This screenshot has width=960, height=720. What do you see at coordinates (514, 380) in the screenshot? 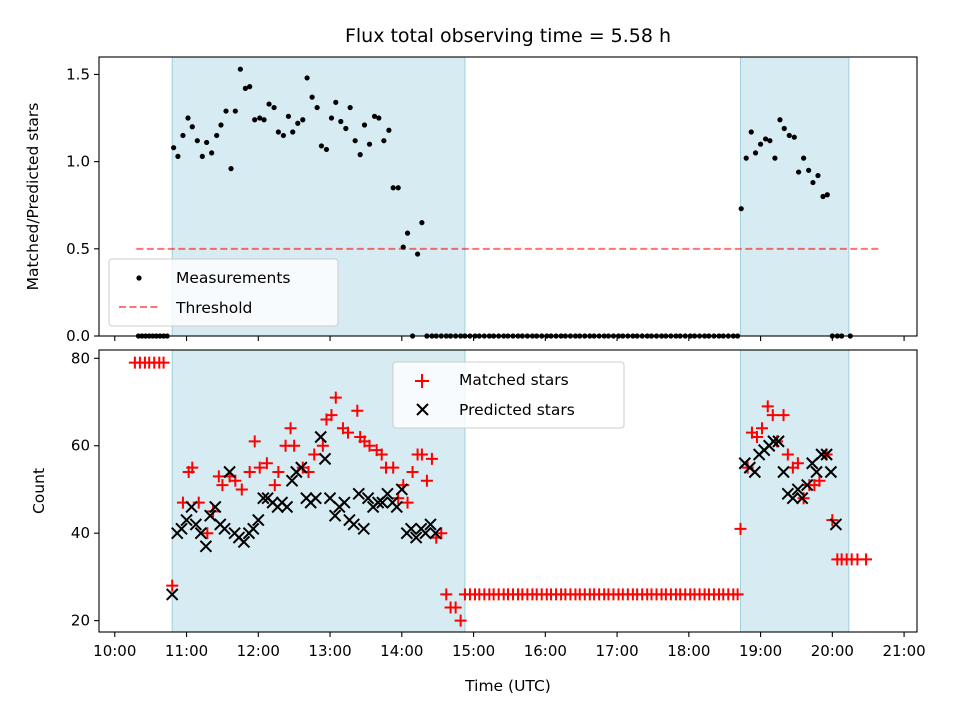
I see `legend-label-matched-stars: Matched stars` at bounding box center [514, 380].